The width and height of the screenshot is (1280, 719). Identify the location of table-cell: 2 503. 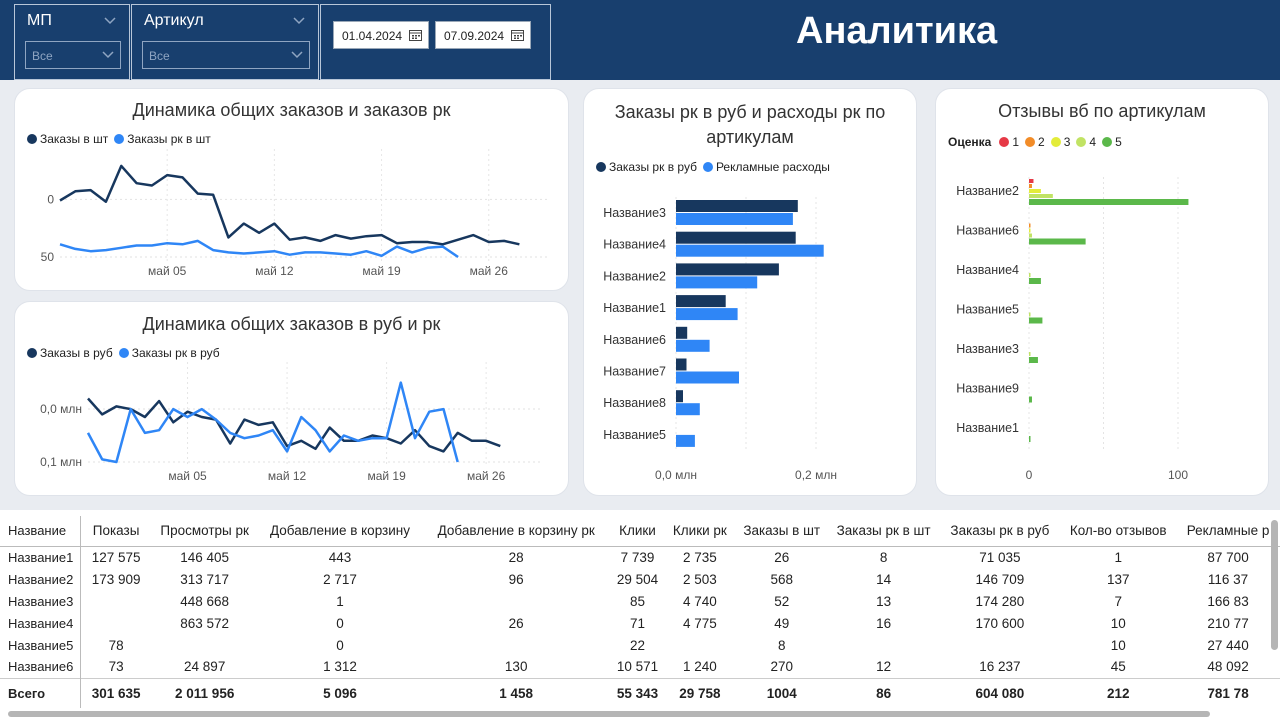
(699, 579).